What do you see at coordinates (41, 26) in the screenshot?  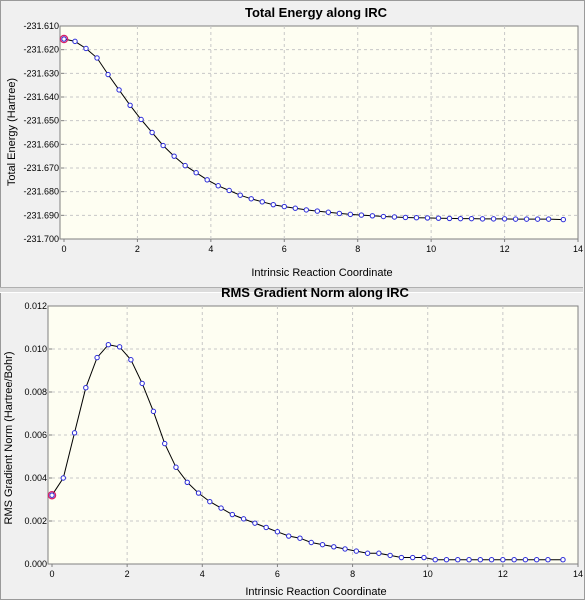 I see `y-tick-label: -231.610` at bounding box center [41, 26].